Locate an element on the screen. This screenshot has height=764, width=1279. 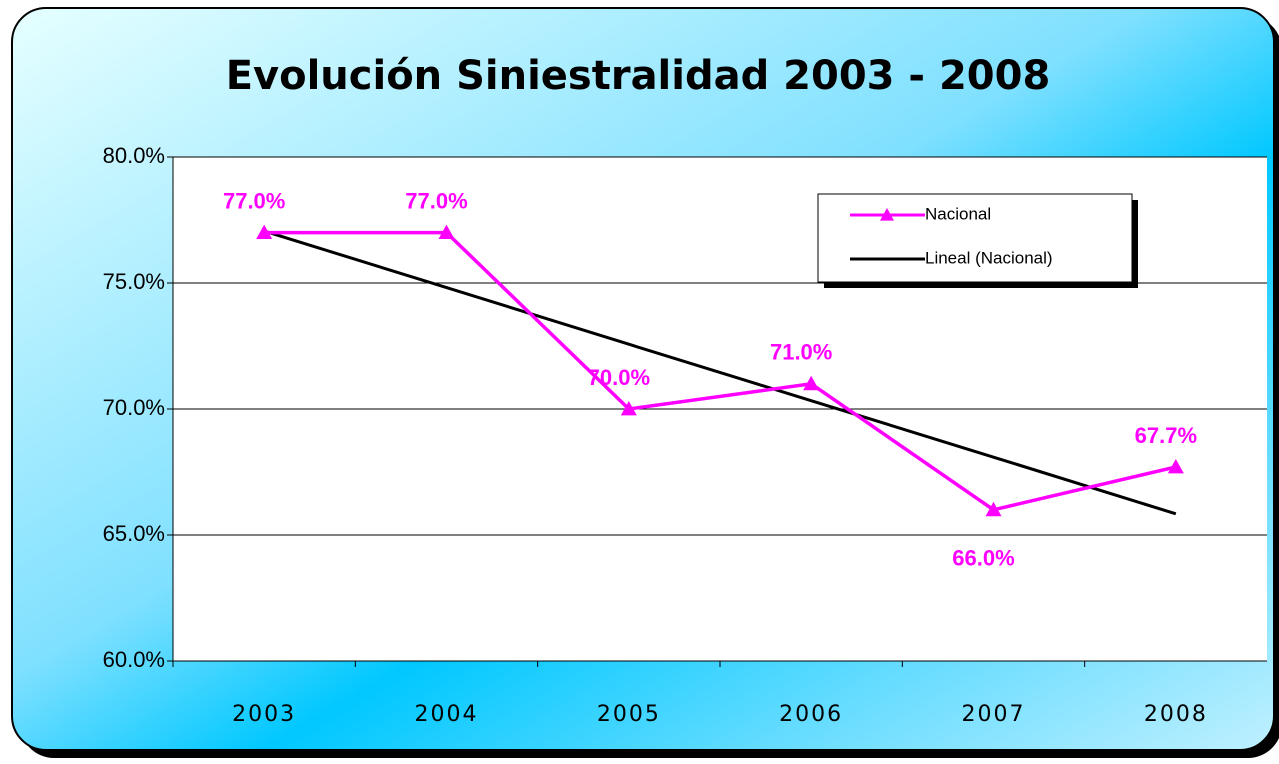
x-tick-label: 2004 is located at coordinates (447, 714).